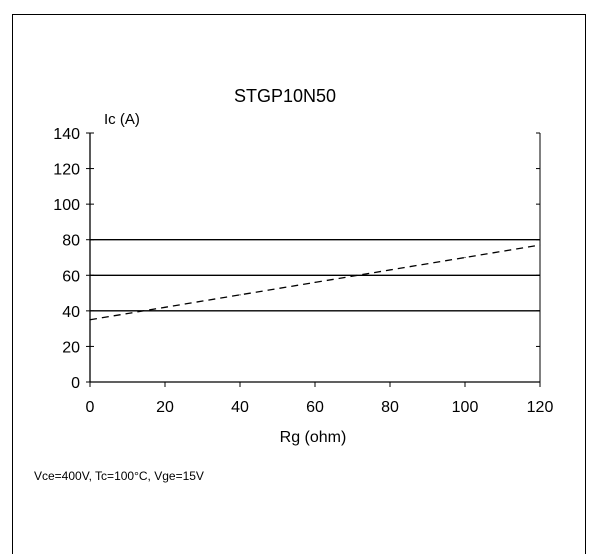 Image resolution: width=598 pixels, height=554 pixels. I want to click on y-tick-label-120: 120, so click(66, 170).